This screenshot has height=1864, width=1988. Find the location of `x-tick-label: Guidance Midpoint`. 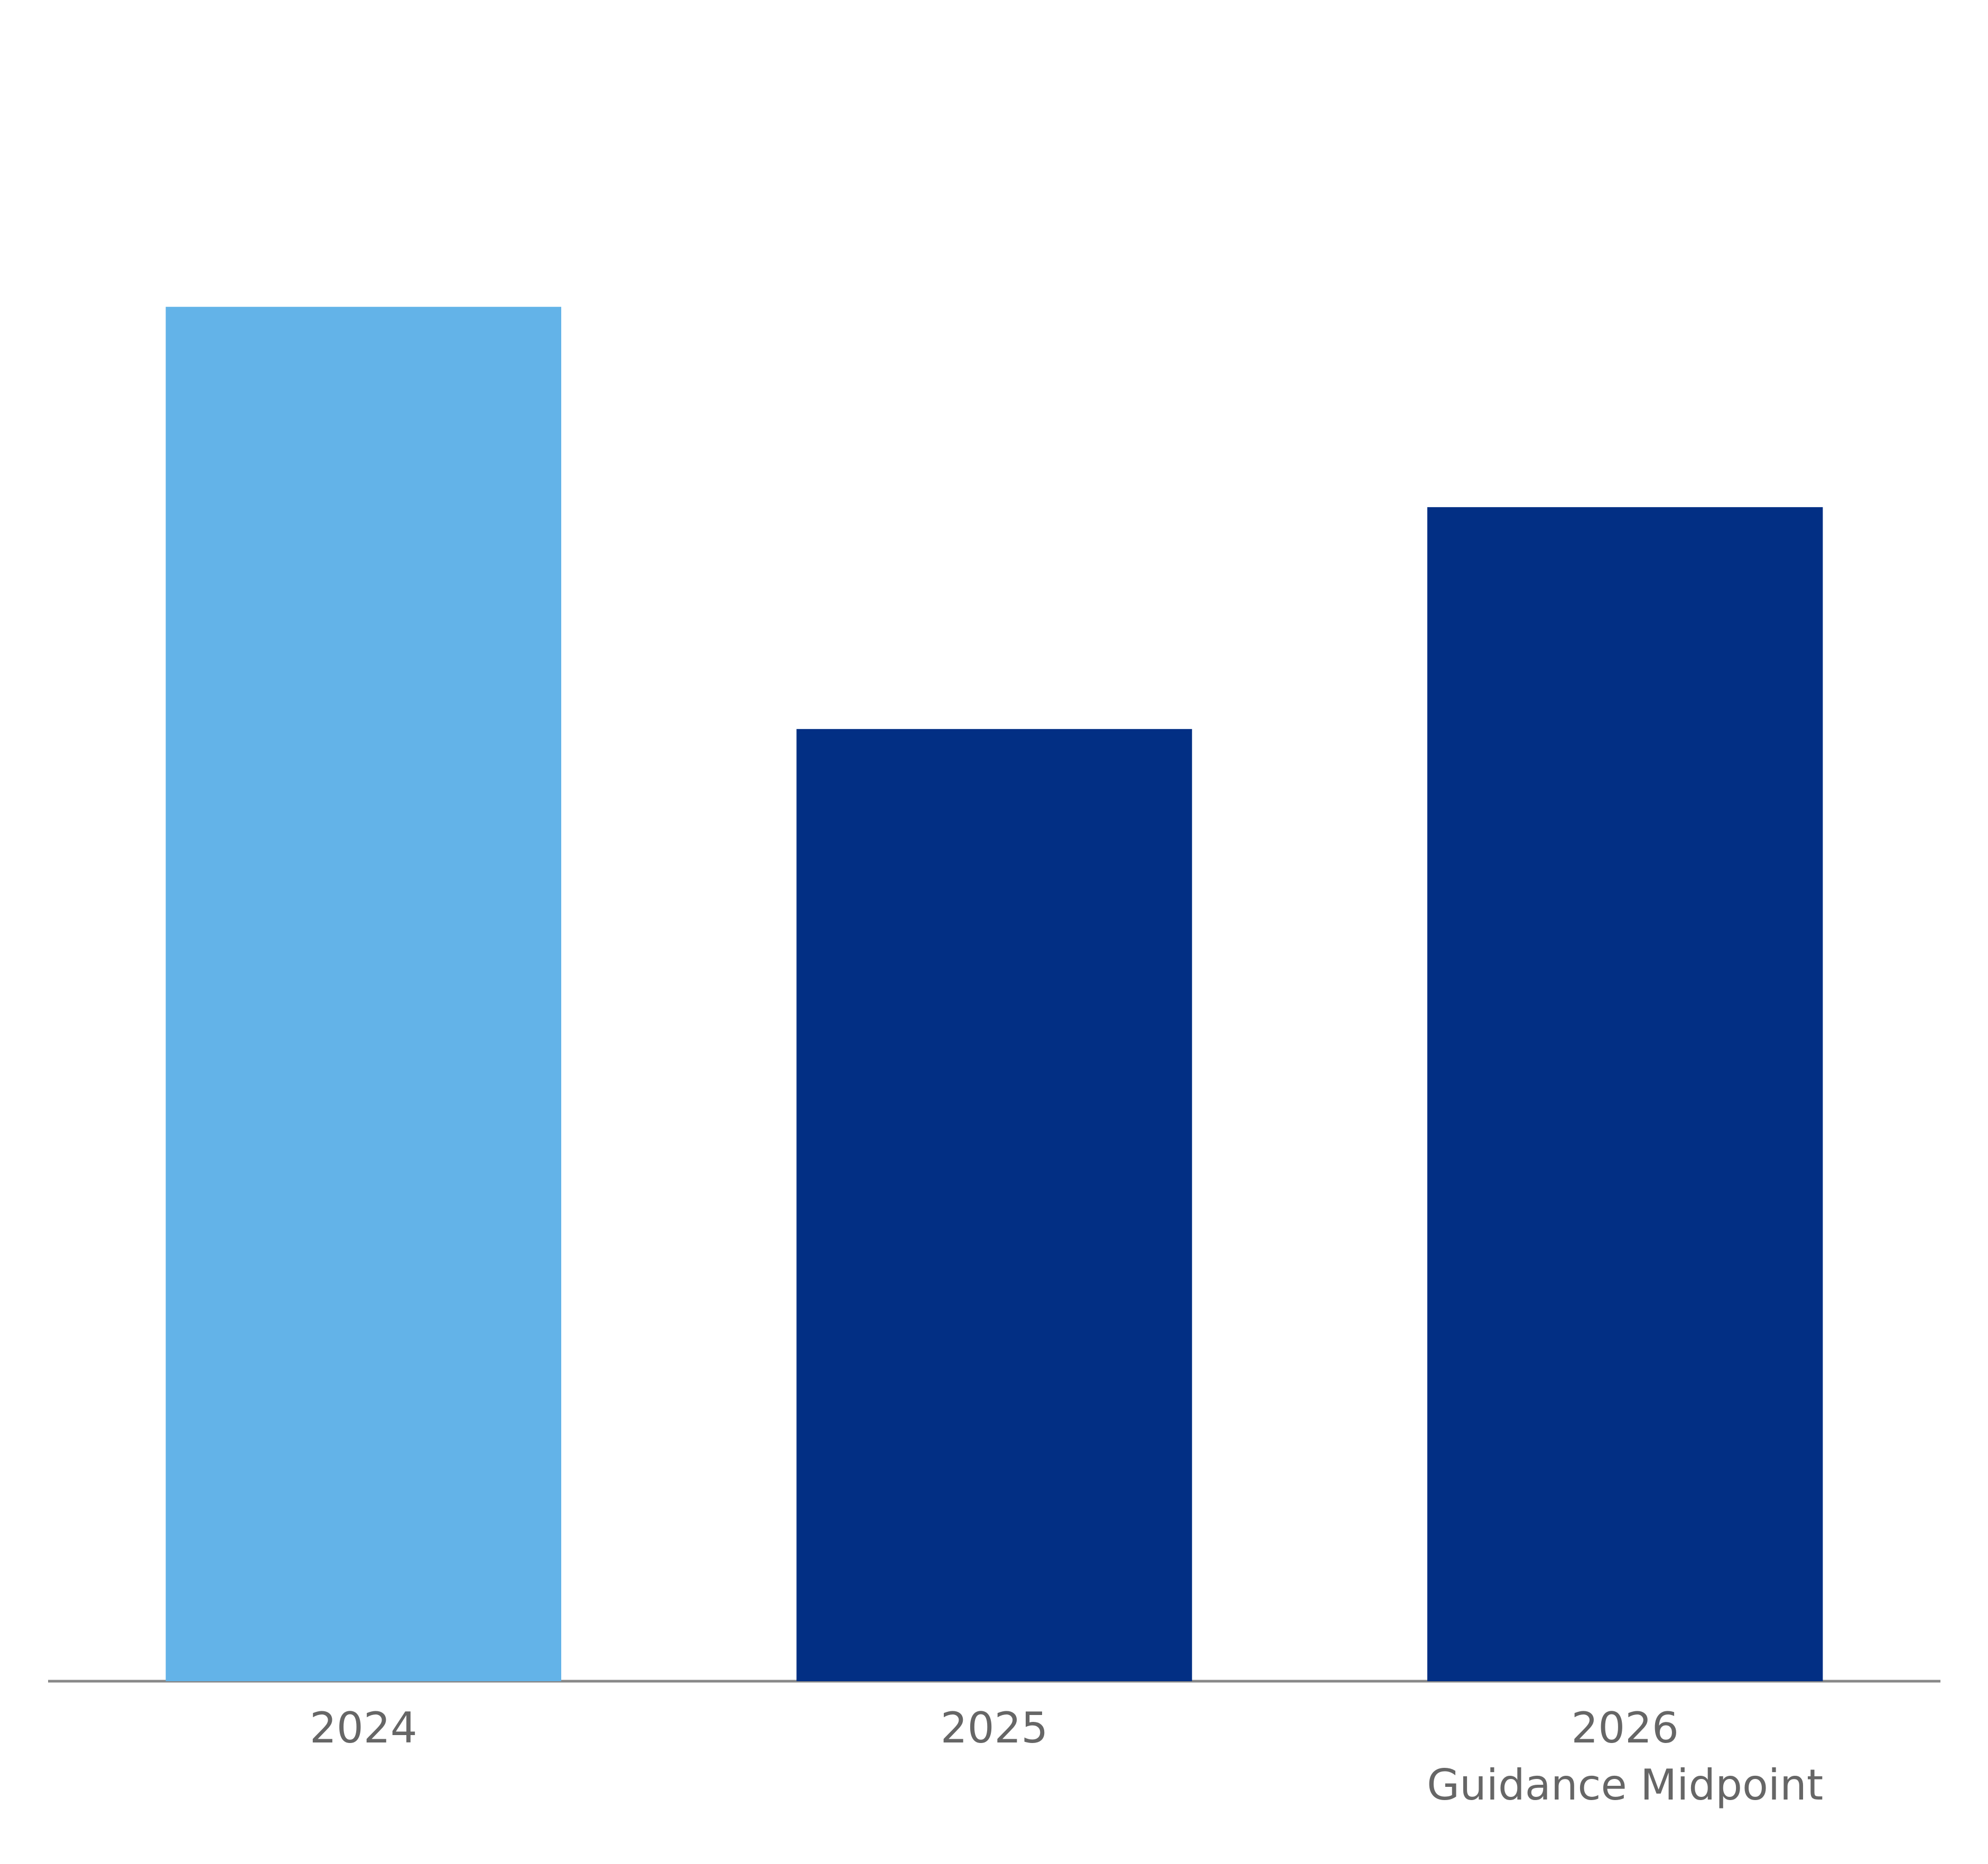

x-tick-label: Guidance Midpoint is located at coordinates (1625, 1785).